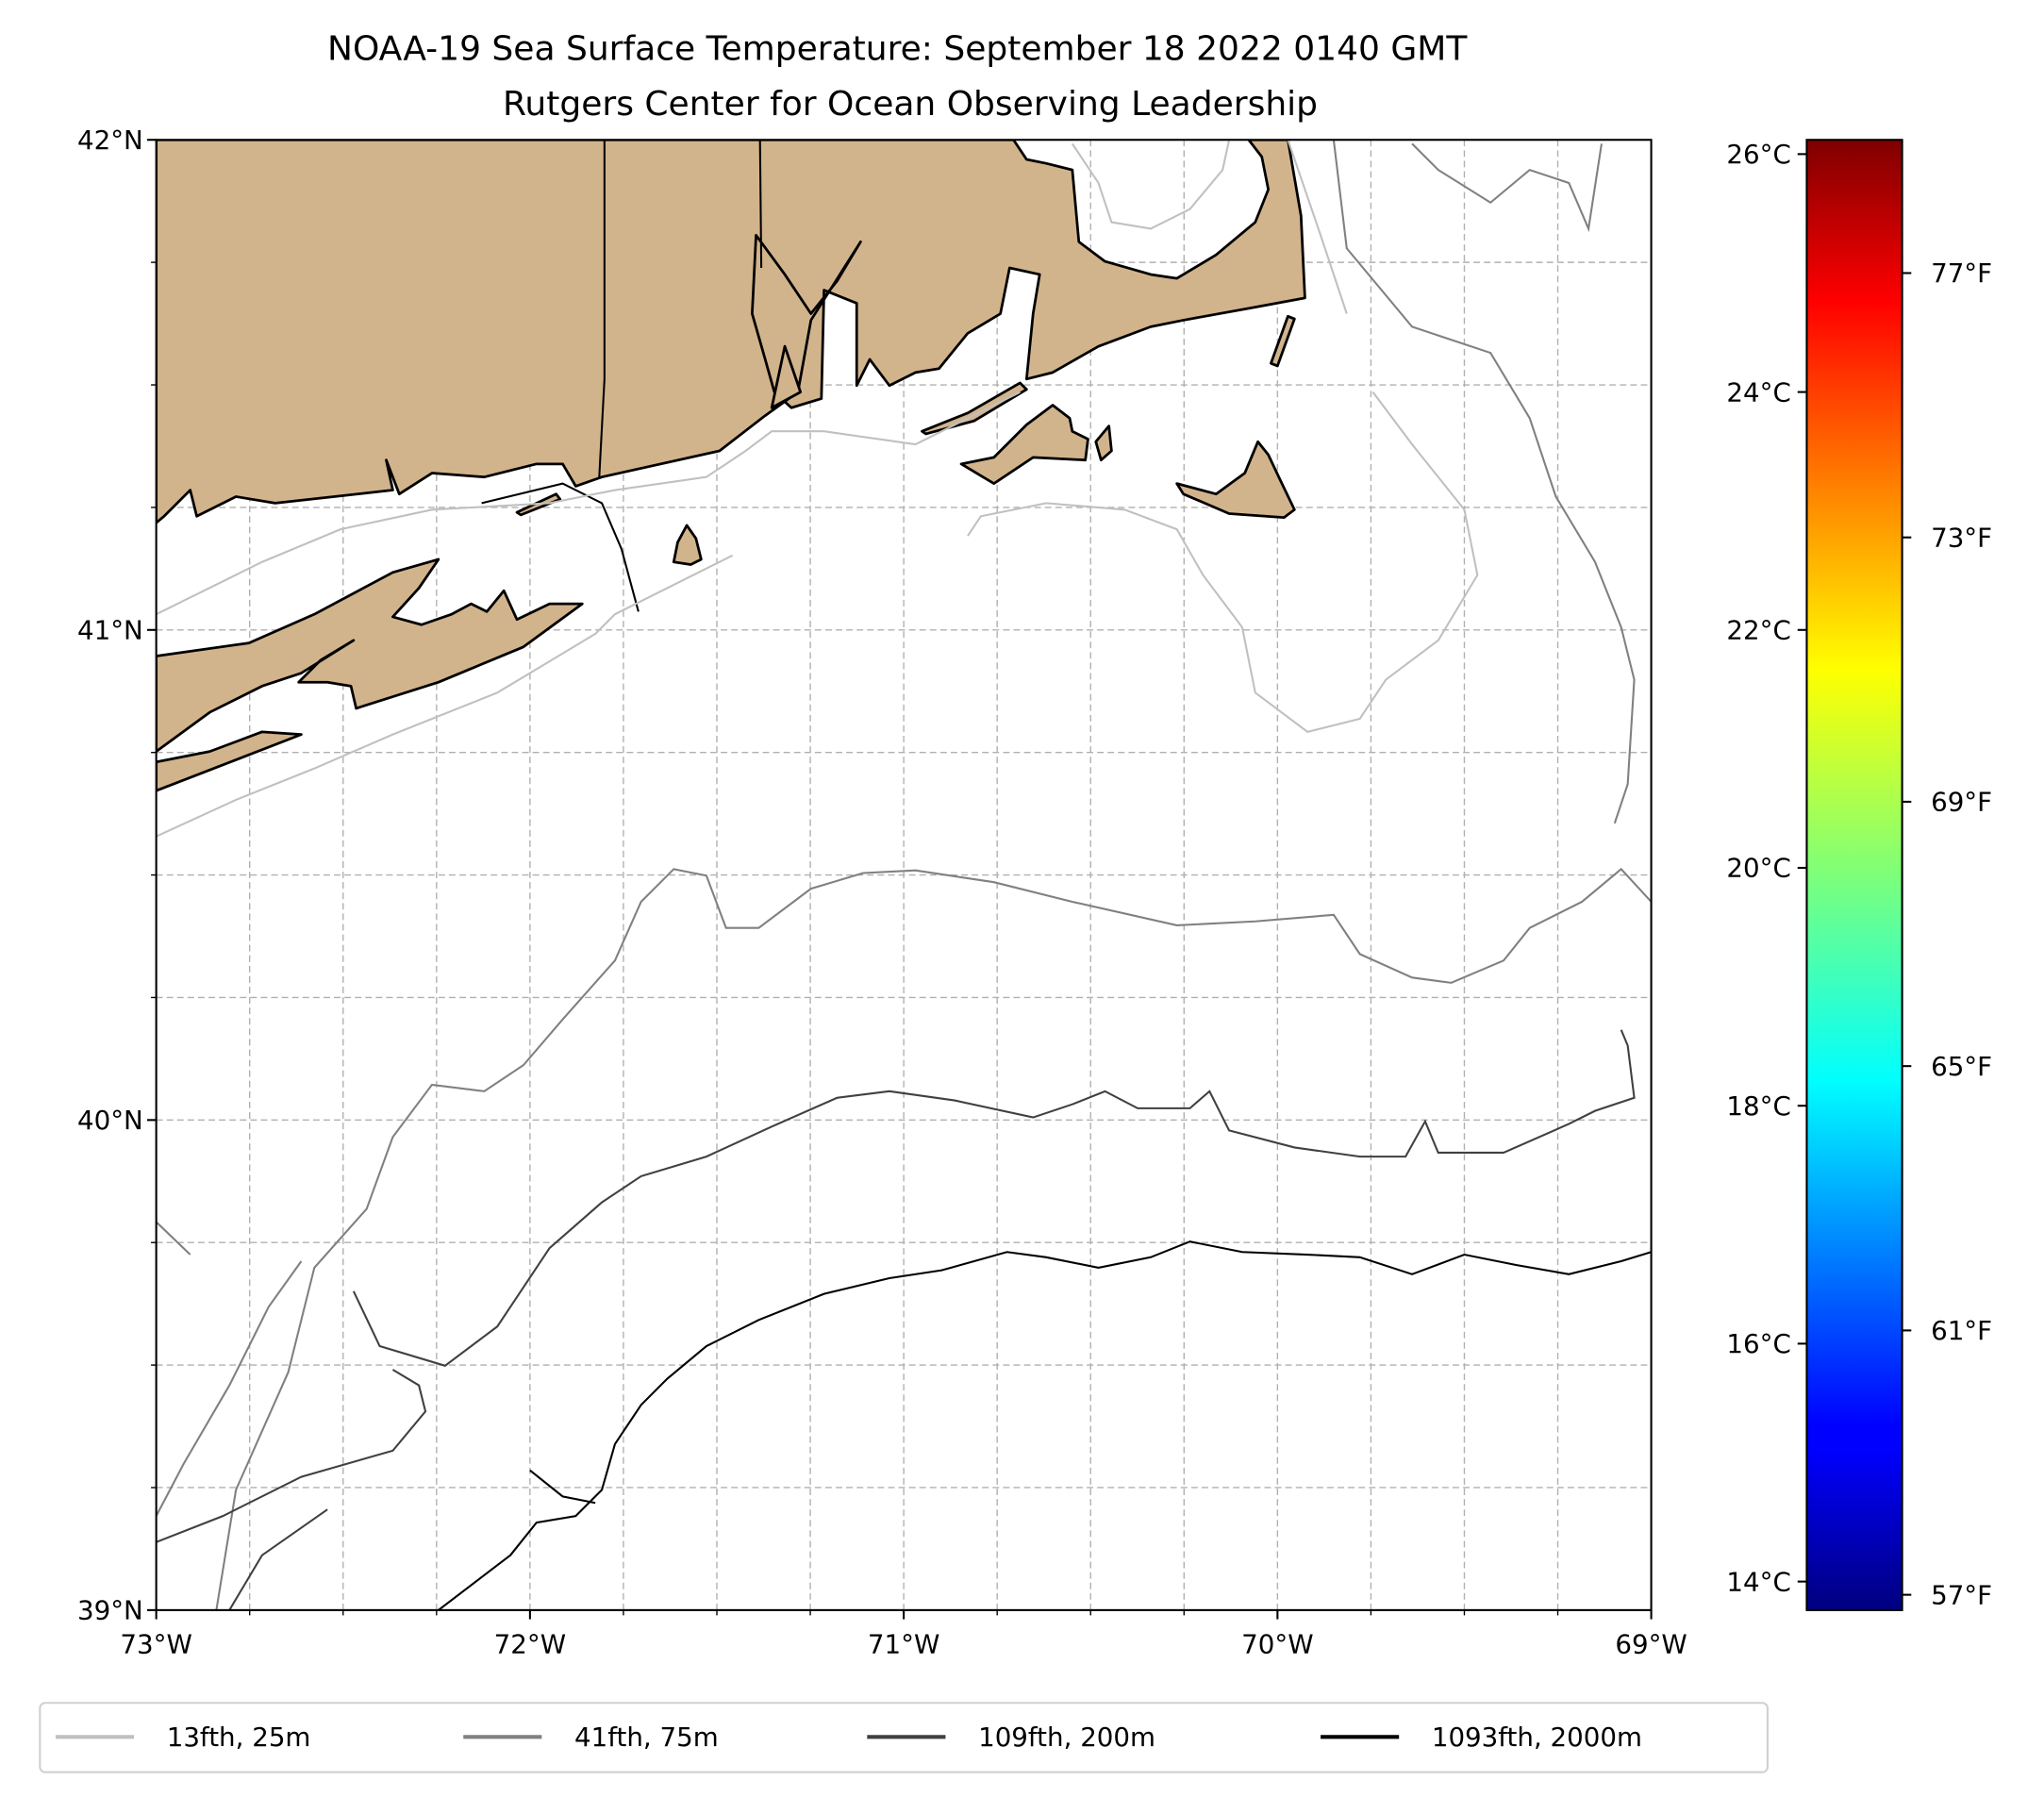 Image resolution: width=2044 pixels, height=1797 pixels. I want to click on celsius-tick-label: 24°C, so click(1758, 392).